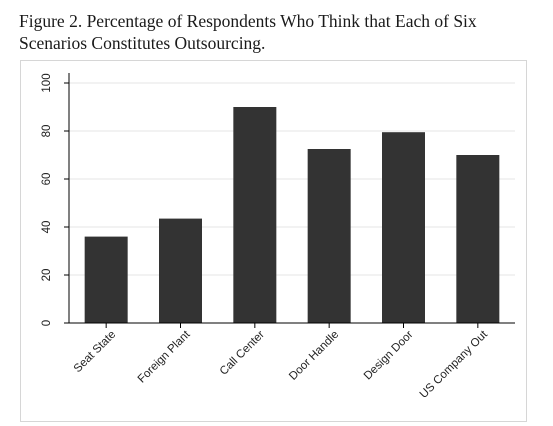 This screenshot has height=426, width=553. Describe the element at coordinates (454, 364) in the screenshot. I see `x-tick-label: US Company Out` at that location.